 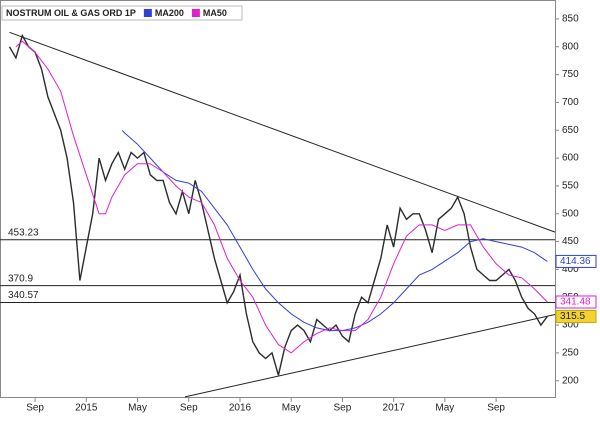 I want to click on legend-box, so click(x=122, y=13).